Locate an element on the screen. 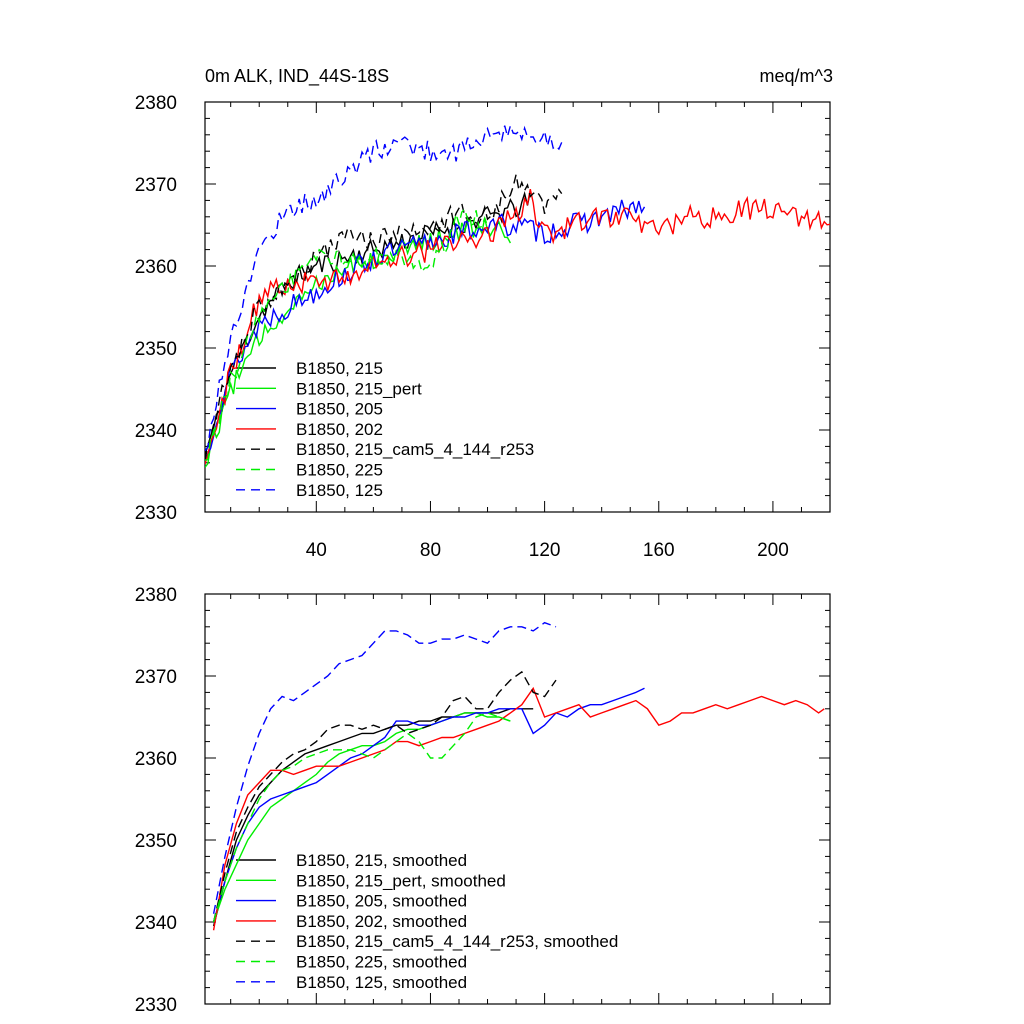 The width and height of the screenshot is (1024, 1024). x-tick-label: 160 is located at coordinates (659, 550).